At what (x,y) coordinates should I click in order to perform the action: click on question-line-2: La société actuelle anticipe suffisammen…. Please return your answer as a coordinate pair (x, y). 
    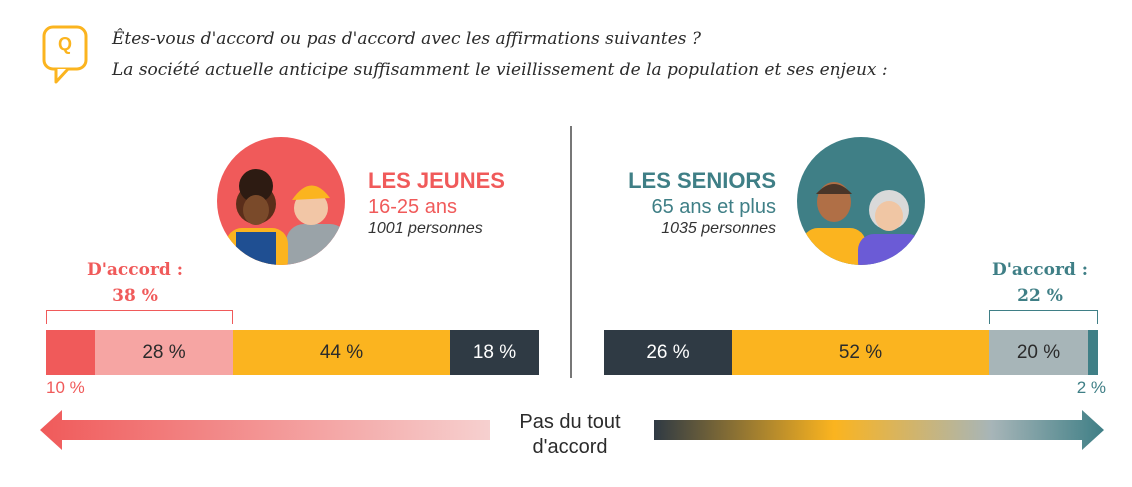
    Looking at the image, I should click on (500, 70).